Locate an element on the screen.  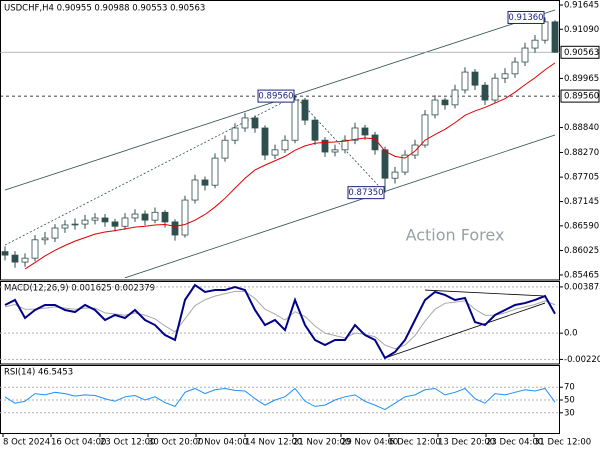
y-tick-label: 30 is located at coordinates (569, 413).